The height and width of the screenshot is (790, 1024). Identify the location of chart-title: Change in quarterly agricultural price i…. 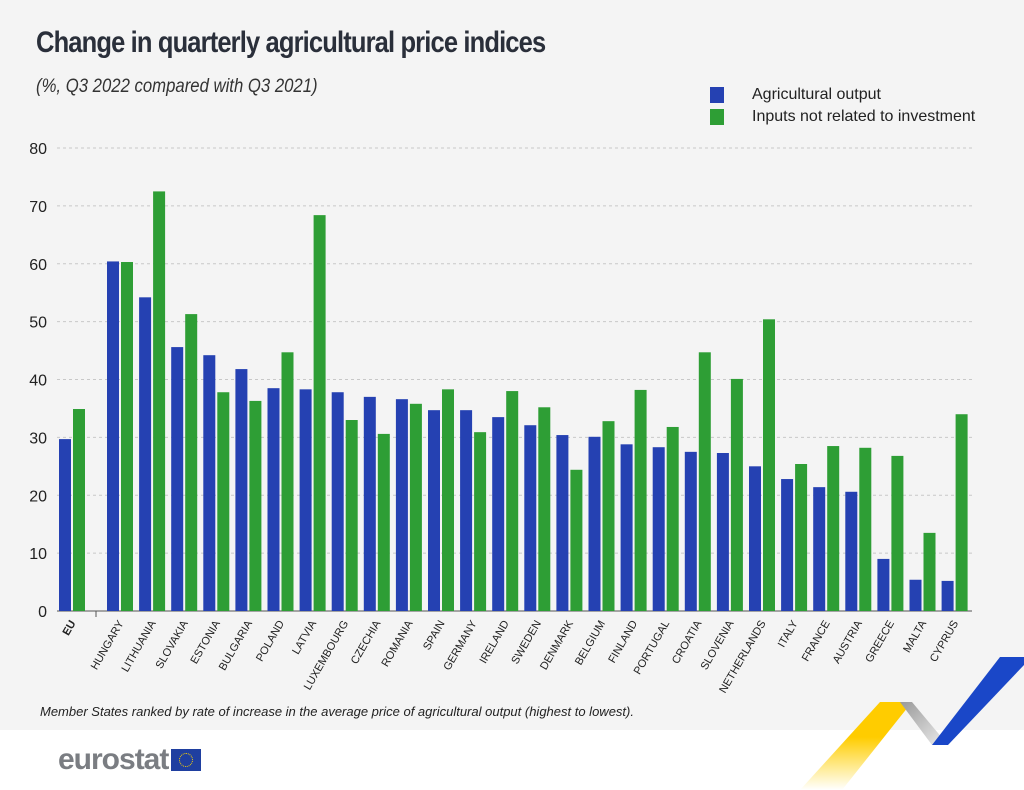
(291, 42).